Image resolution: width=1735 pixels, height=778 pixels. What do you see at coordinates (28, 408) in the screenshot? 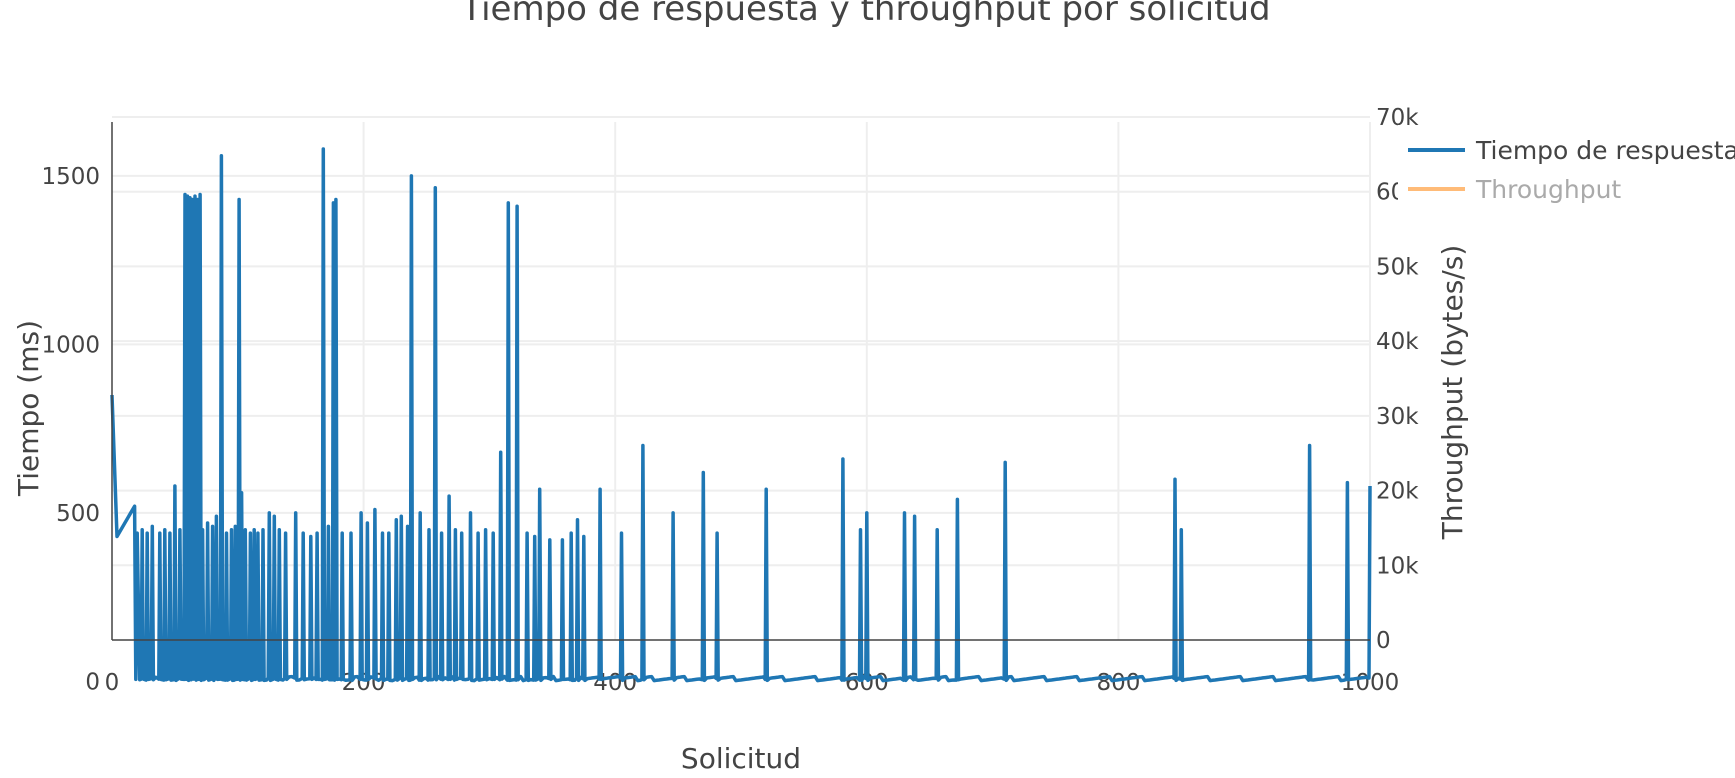
I see `y-axis-title: Tiempo (ms)` at bounding box center [28, 408].